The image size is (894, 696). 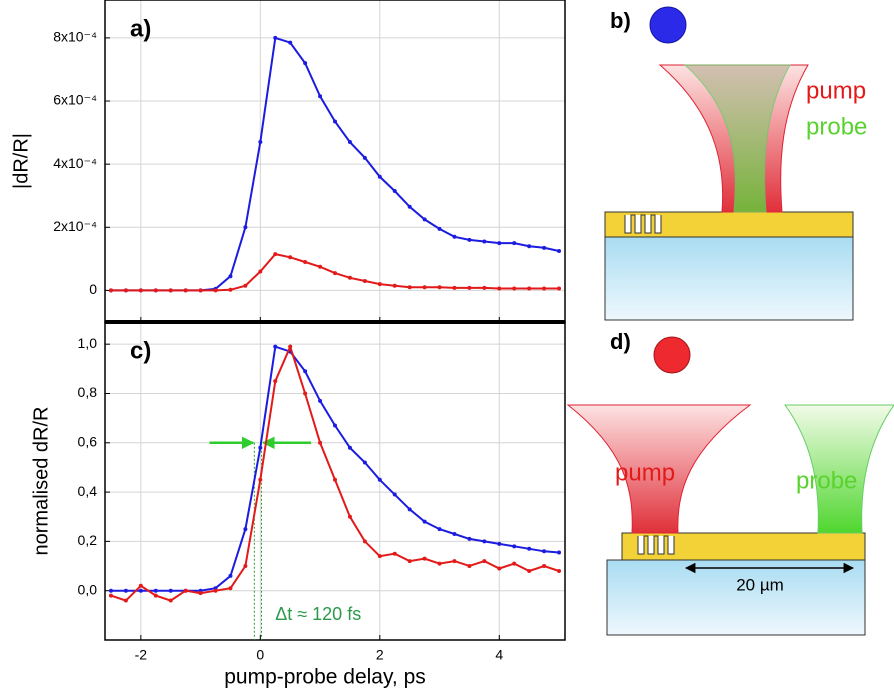 What do you see at coordinates (735, 163) in the screenshot?
I see `diagram-b: b) pump probe` at bounding box center [735, 163].